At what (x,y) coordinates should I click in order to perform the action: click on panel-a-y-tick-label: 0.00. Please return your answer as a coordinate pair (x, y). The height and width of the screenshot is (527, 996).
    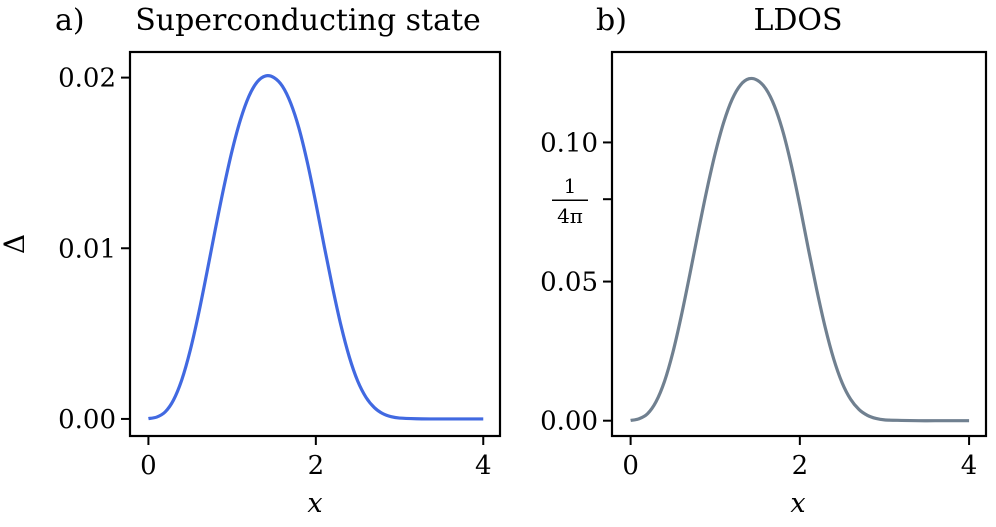
    Looking at the image, I should click on (87, 420).